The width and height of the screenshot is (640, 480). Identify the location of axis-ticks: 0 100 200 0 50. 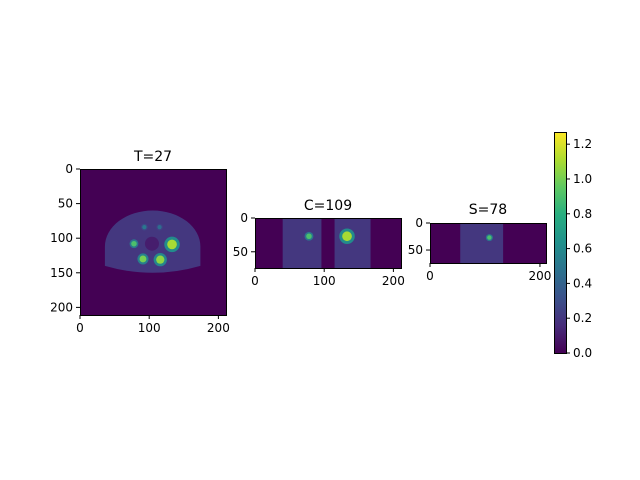
(319, 249).